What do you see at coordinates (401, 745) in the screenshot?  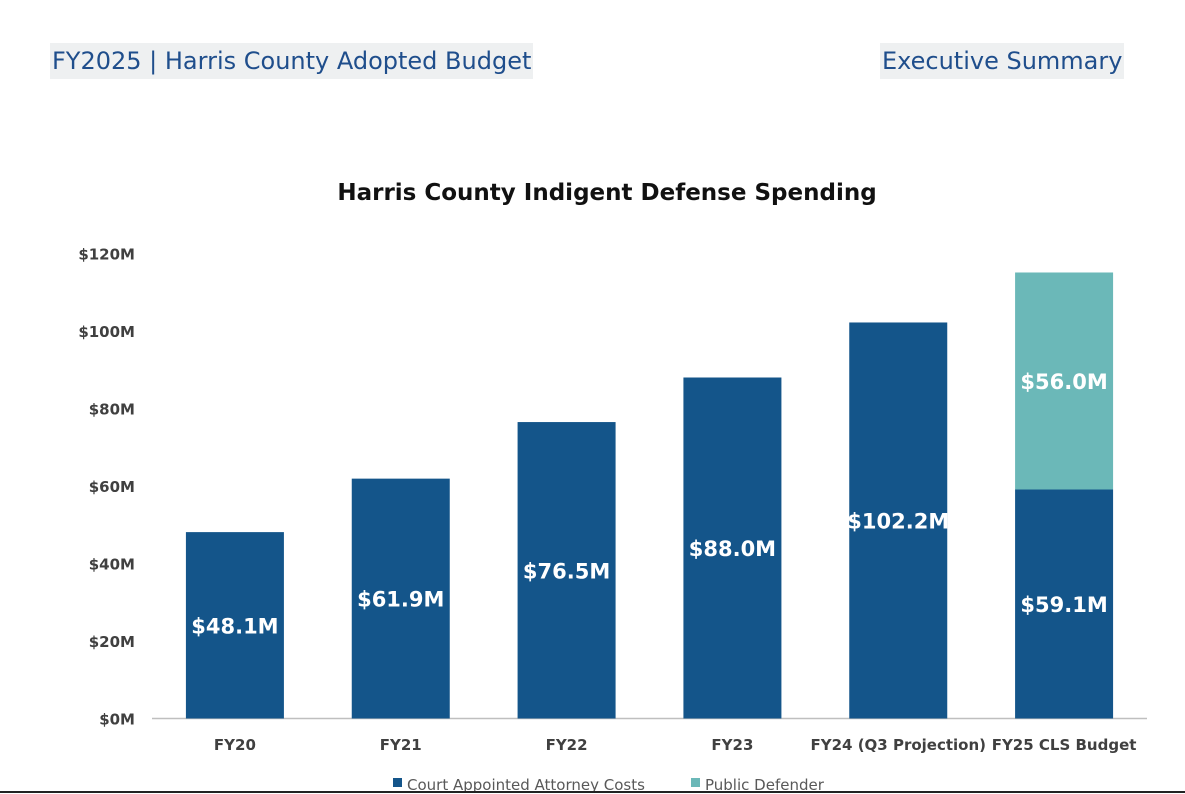 I see `x-tick-label: FY21` at bounding box center [401, 745].